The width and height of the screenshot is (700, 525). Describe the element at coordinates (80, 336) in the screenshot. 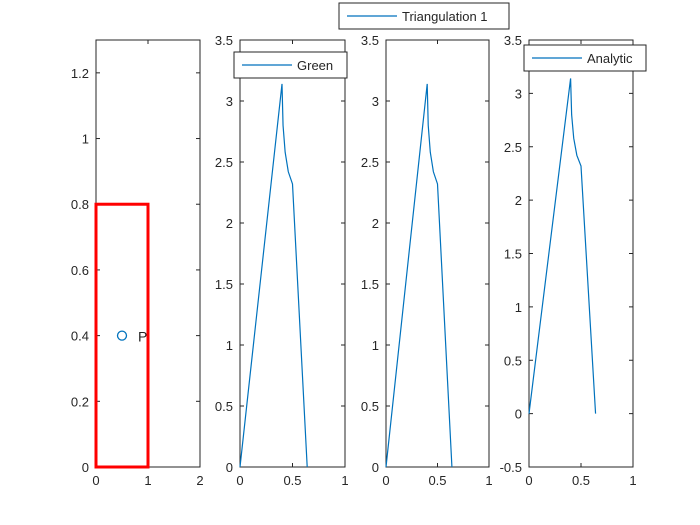

I see `y-tick-label-0p4: 0.4` at that location.